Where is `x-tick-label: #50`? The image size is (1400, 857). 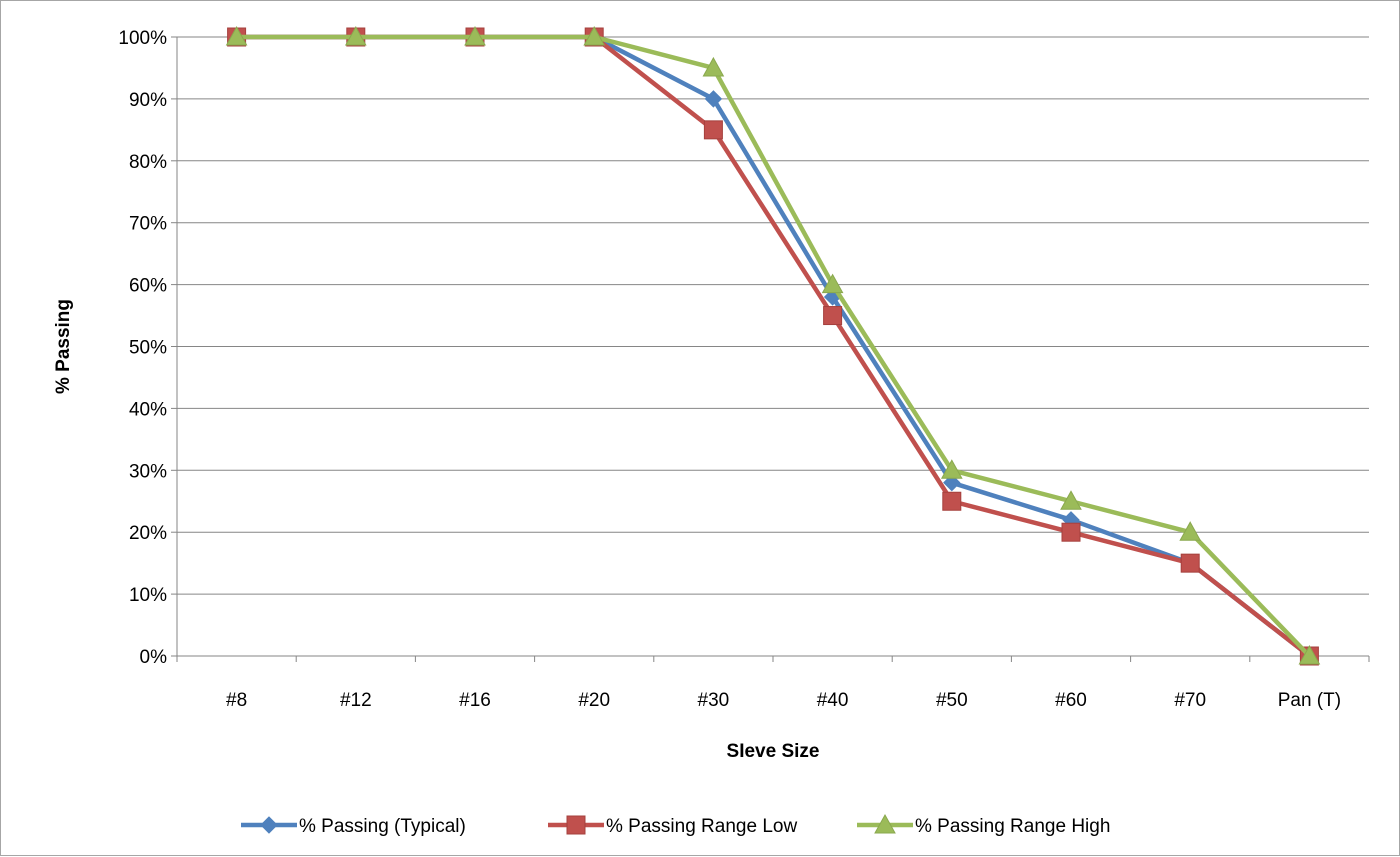
x-tick-label: #50 is located at coordinates (952, 700).